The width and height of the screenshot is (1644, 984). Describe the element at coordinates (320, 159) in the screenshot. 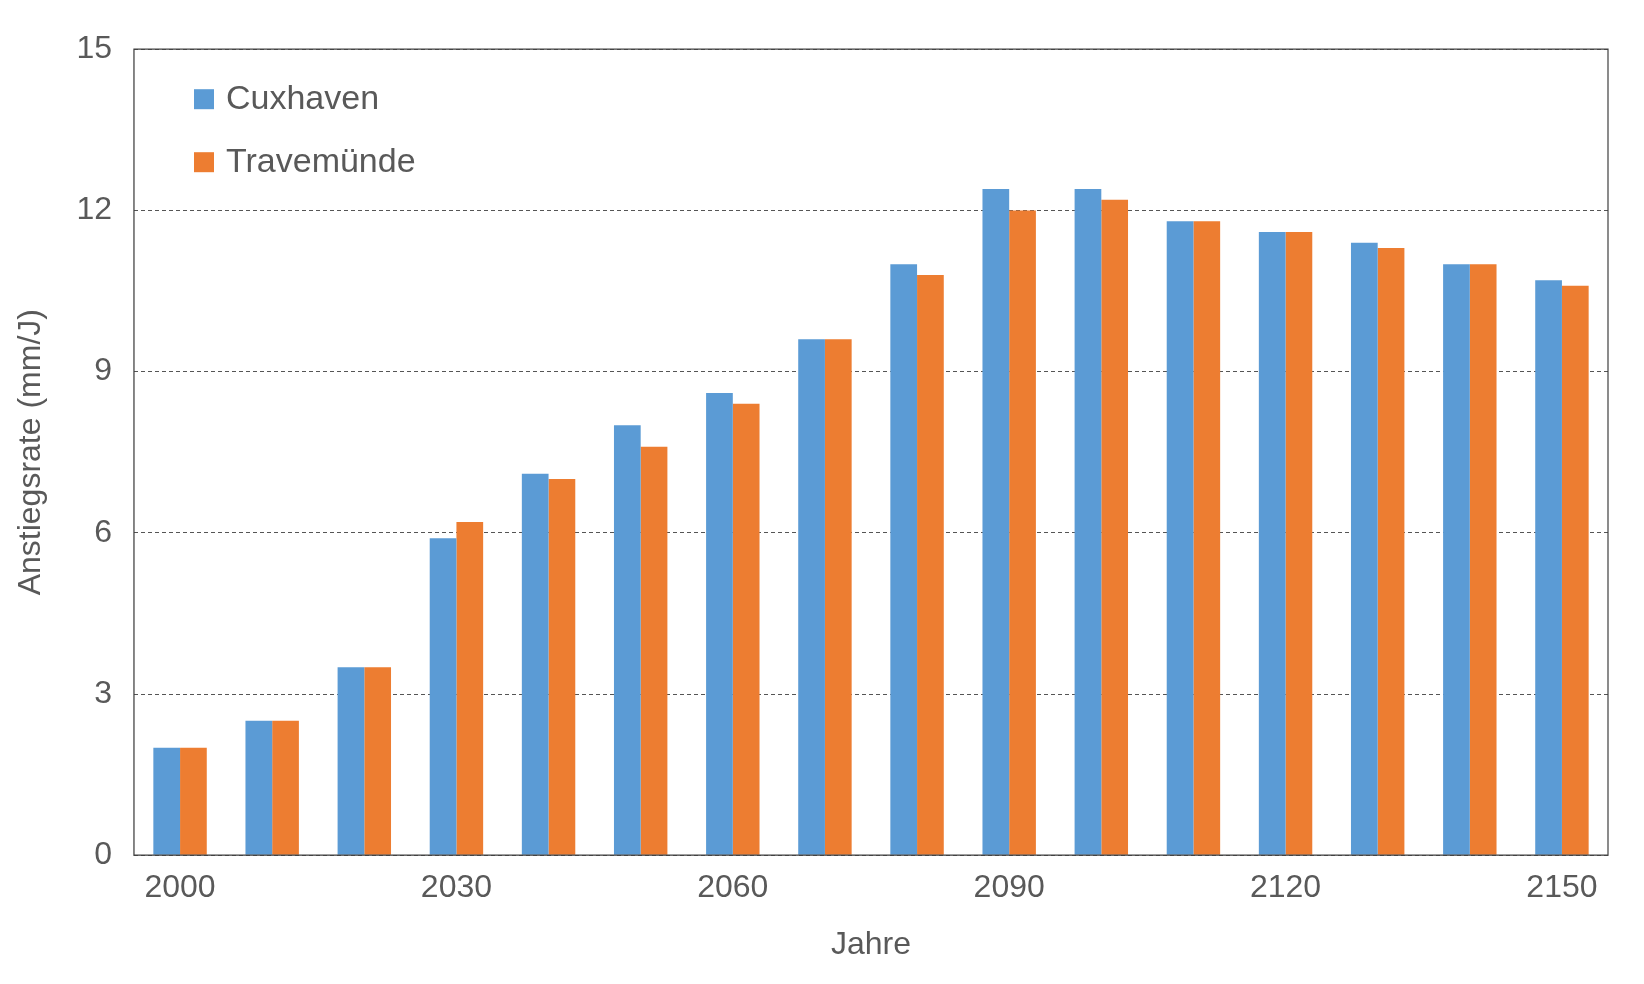

I see `legend-label: Travemünde` at that location.